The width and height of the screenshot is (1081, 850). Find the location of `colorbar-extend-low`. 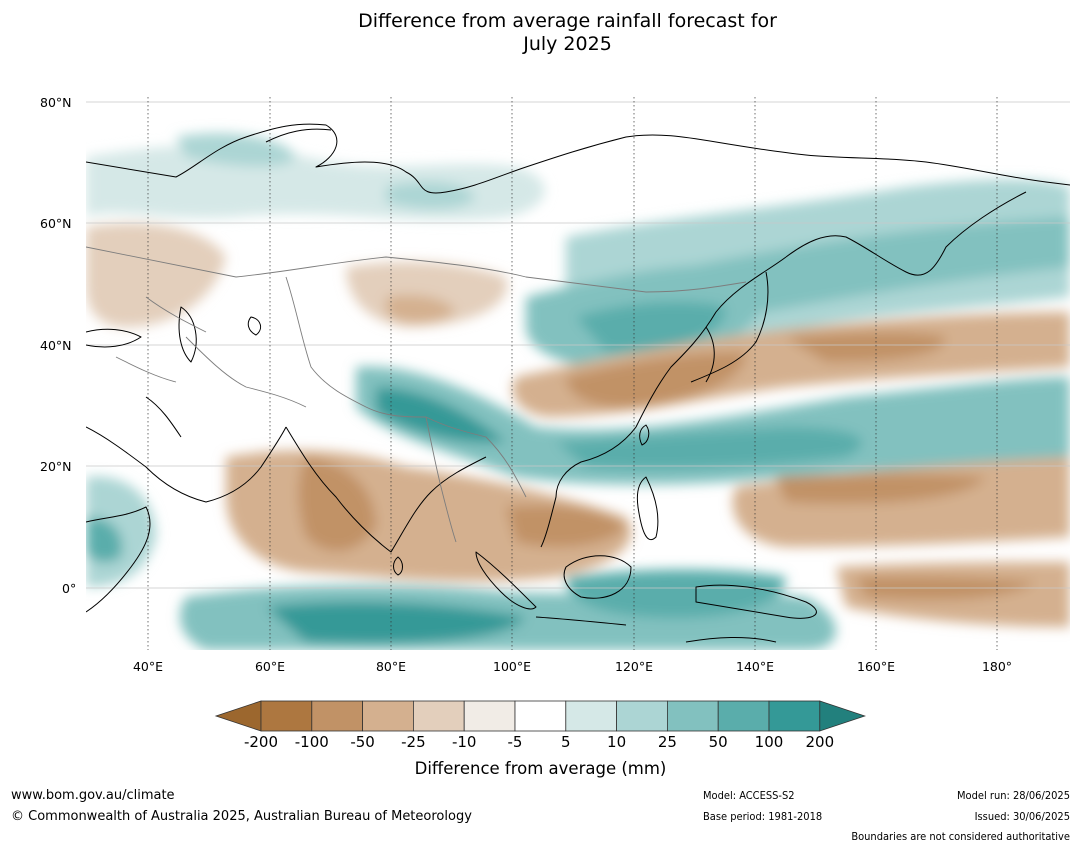

colorbar-extend-low is located at coordinates (238, 716).